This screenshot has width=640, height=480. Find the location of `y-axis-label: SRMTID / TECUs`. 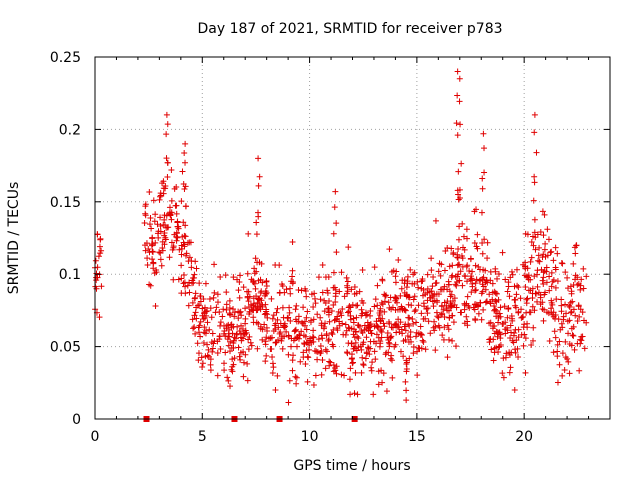

y-axis-label: SRMTID / TECUs is located at coordinates (14, 238).